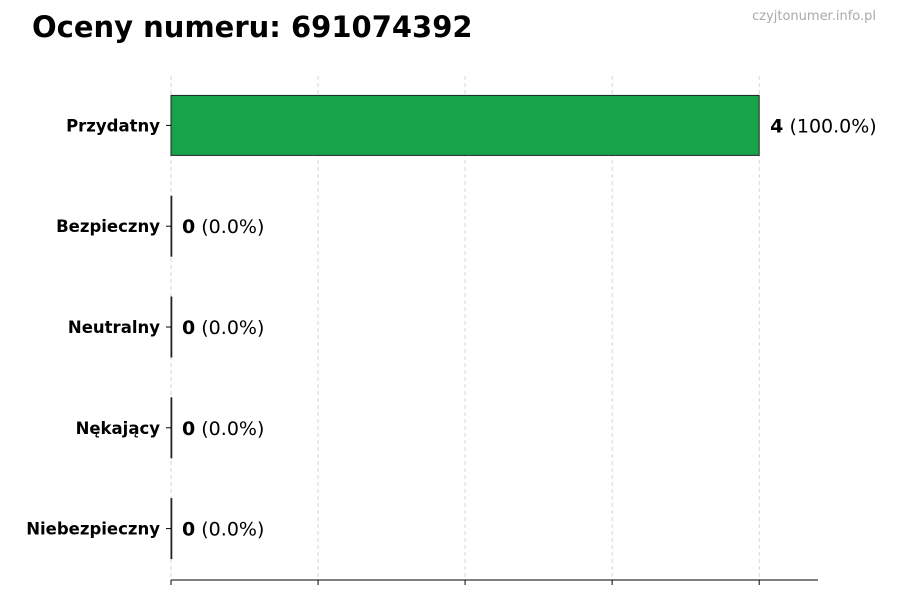 The image size is (900, 600). I want to click on category-label: Bezpieczny, so click(108, 226).